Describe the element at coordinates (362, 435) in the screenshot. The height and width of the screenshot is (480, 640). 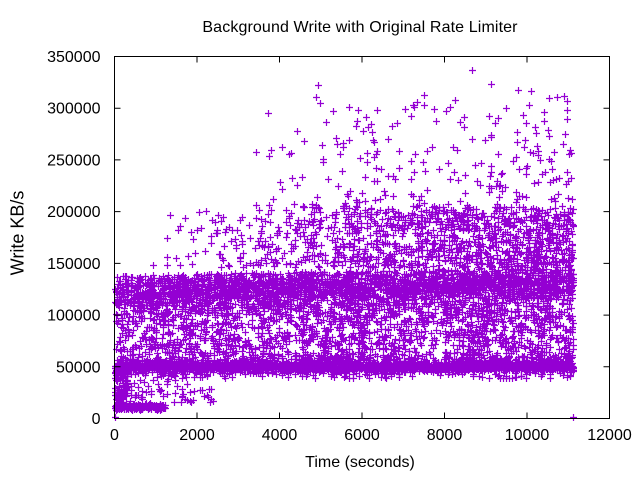
I see `svg-text: 6000` at that location.